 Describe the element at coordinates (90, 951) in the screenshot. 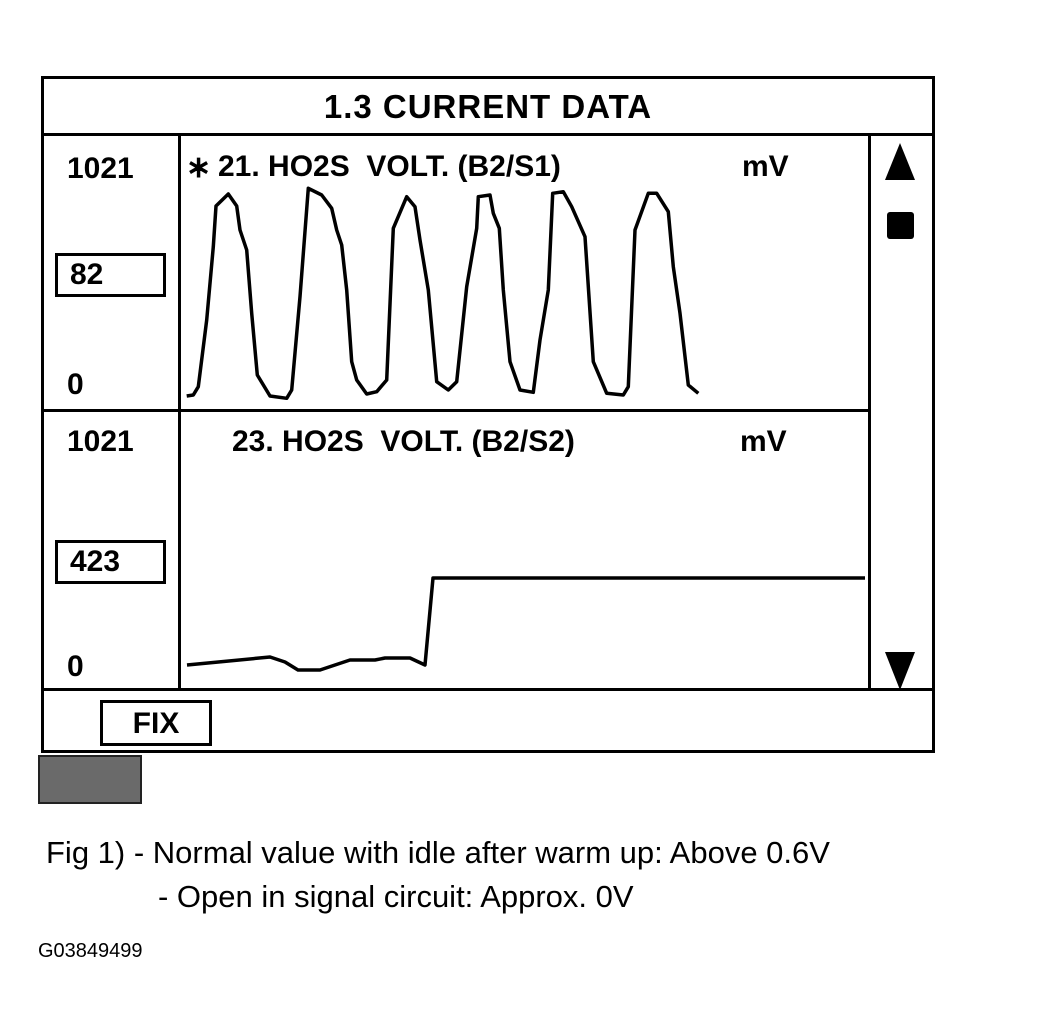

I see `figure-code: G03849499` at that location.